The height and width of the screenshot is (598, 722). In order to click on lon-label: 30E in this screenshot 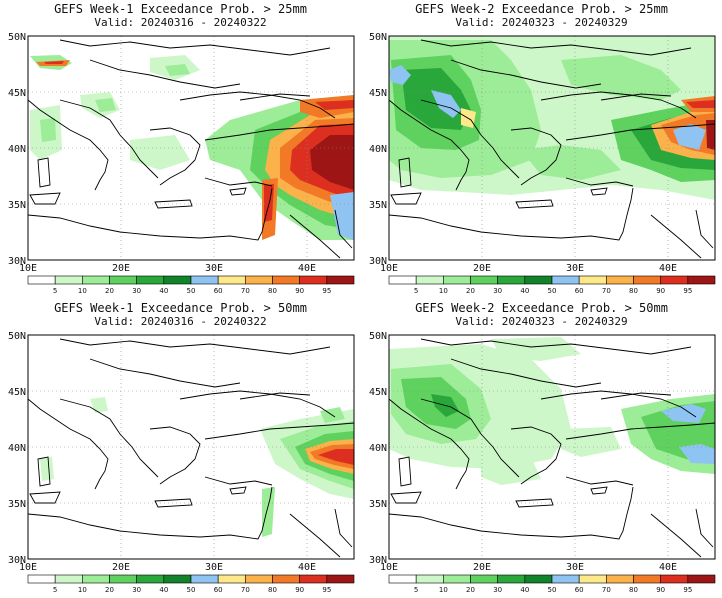, I will do `click(214, 567)`.